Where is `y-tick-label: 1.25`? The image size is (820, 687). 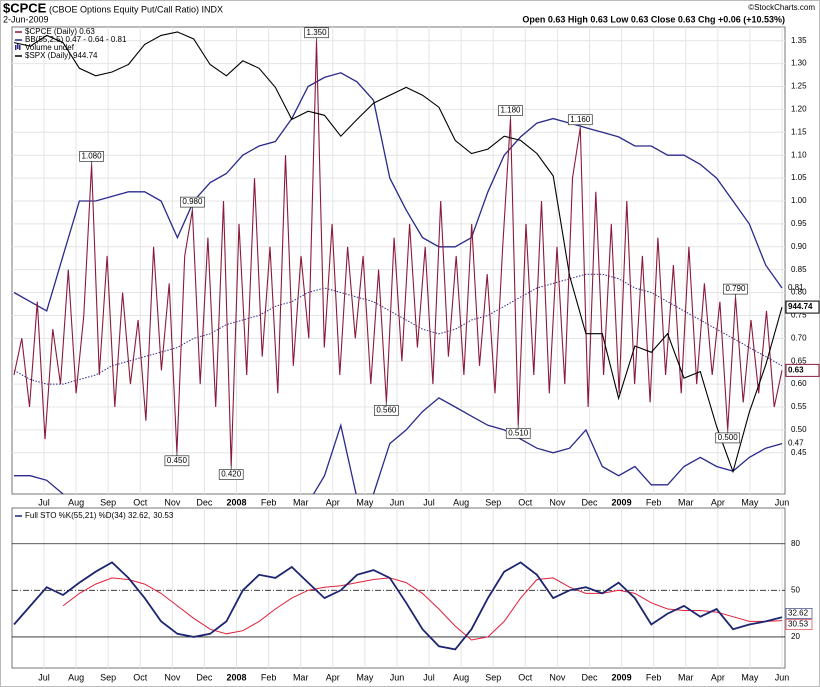 y-tick-label: 1.25 is located at coordinates (799, 86).